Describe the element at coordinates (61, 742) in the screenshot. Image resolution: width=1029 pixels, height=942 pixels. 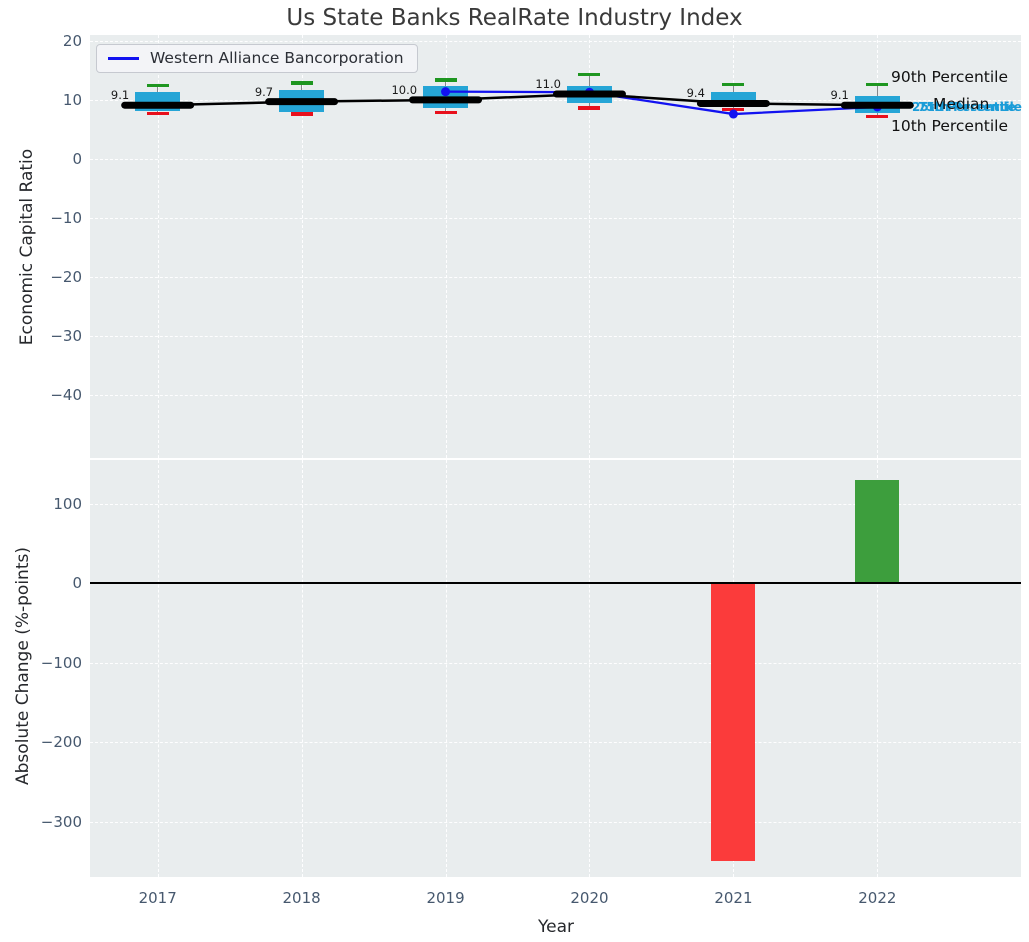
I see `y-tick-label-bottom: −200` at that location.